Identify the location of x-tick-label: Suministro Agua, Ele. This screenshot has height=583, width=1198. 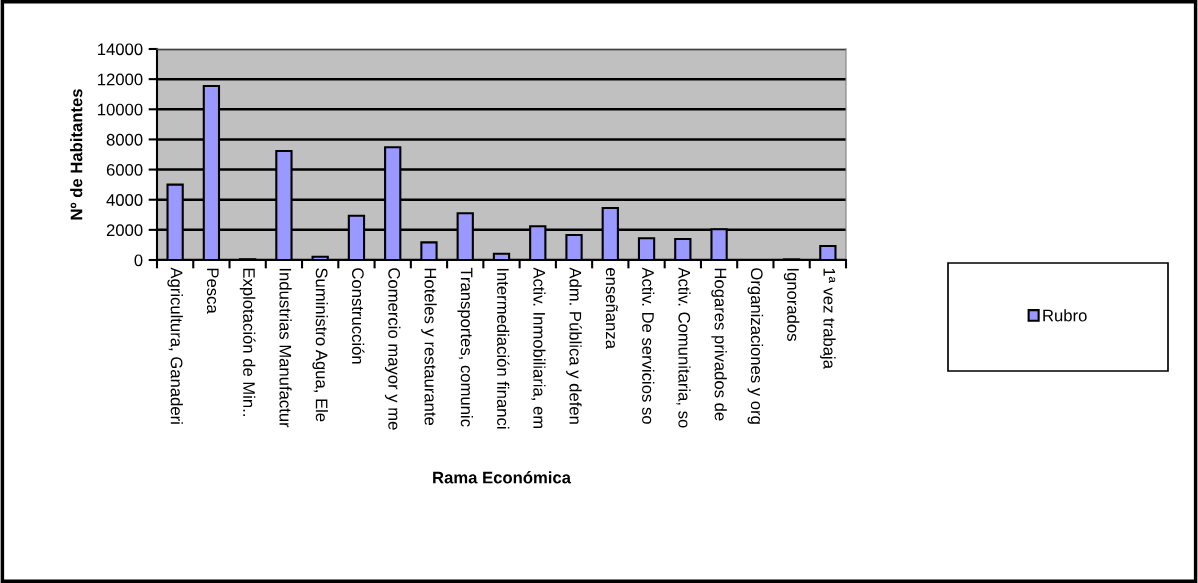
(320, 345).